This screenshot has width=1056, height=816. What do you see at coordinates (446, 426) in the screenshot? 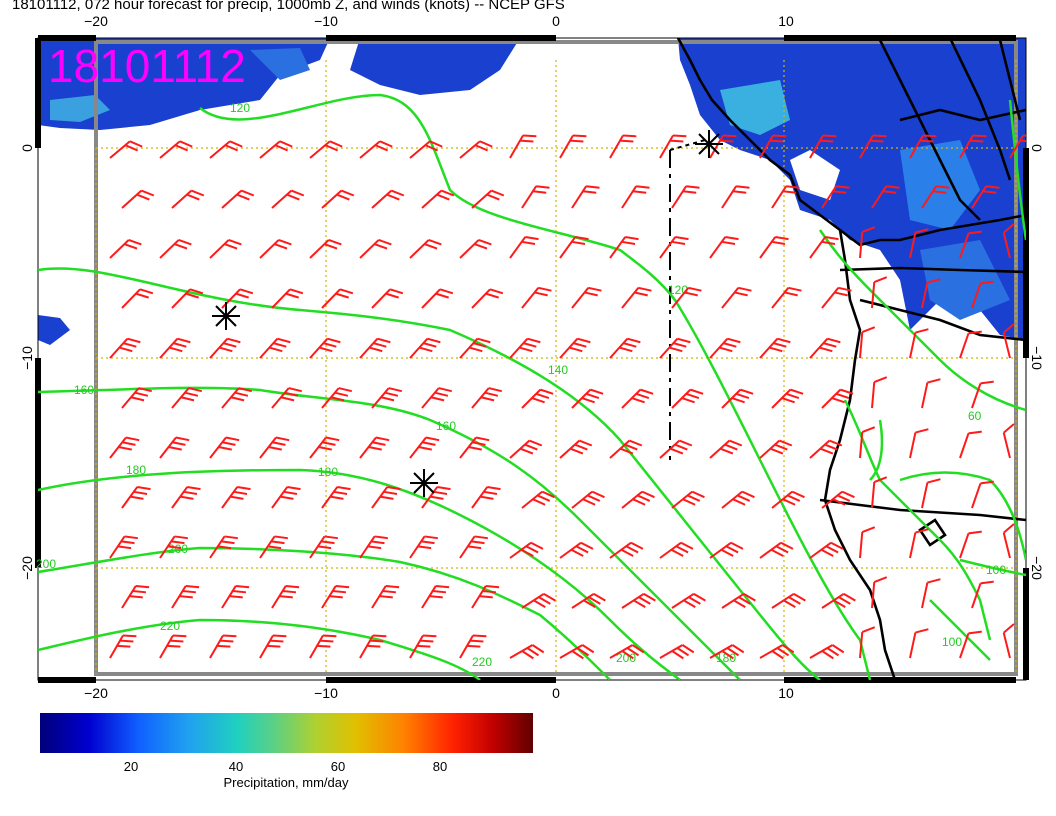
I see `contour-label: 160` at bounding box center [446, 426].